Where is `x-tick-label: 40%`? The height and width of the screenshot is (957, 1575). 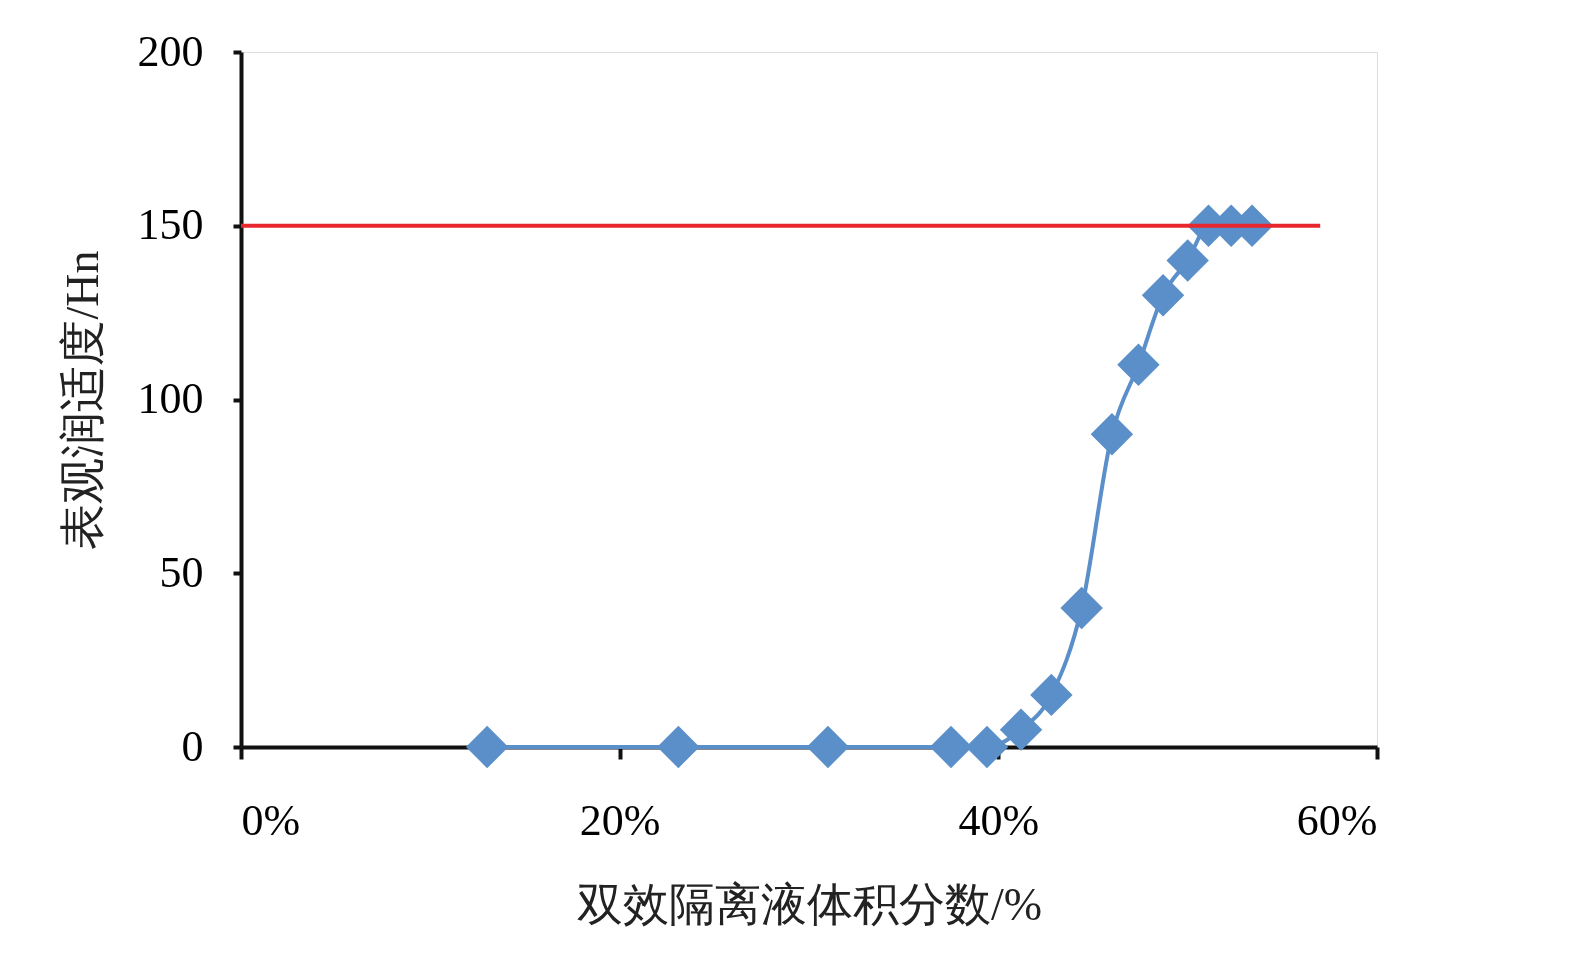 x-tick-label: 40% is located at coordinates (999, 820).